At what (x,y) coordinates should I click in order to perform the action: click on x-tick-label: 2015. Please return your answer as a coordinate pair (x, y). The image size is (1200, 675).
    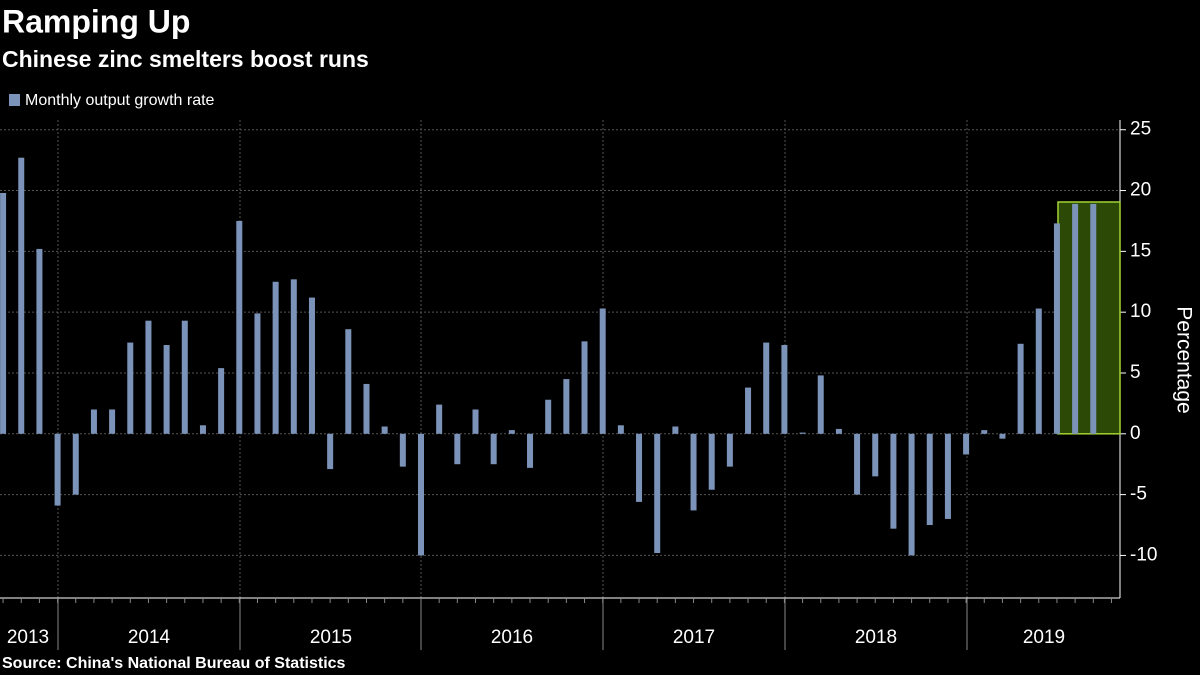
    Looking at the image, I should click on (331, 637).